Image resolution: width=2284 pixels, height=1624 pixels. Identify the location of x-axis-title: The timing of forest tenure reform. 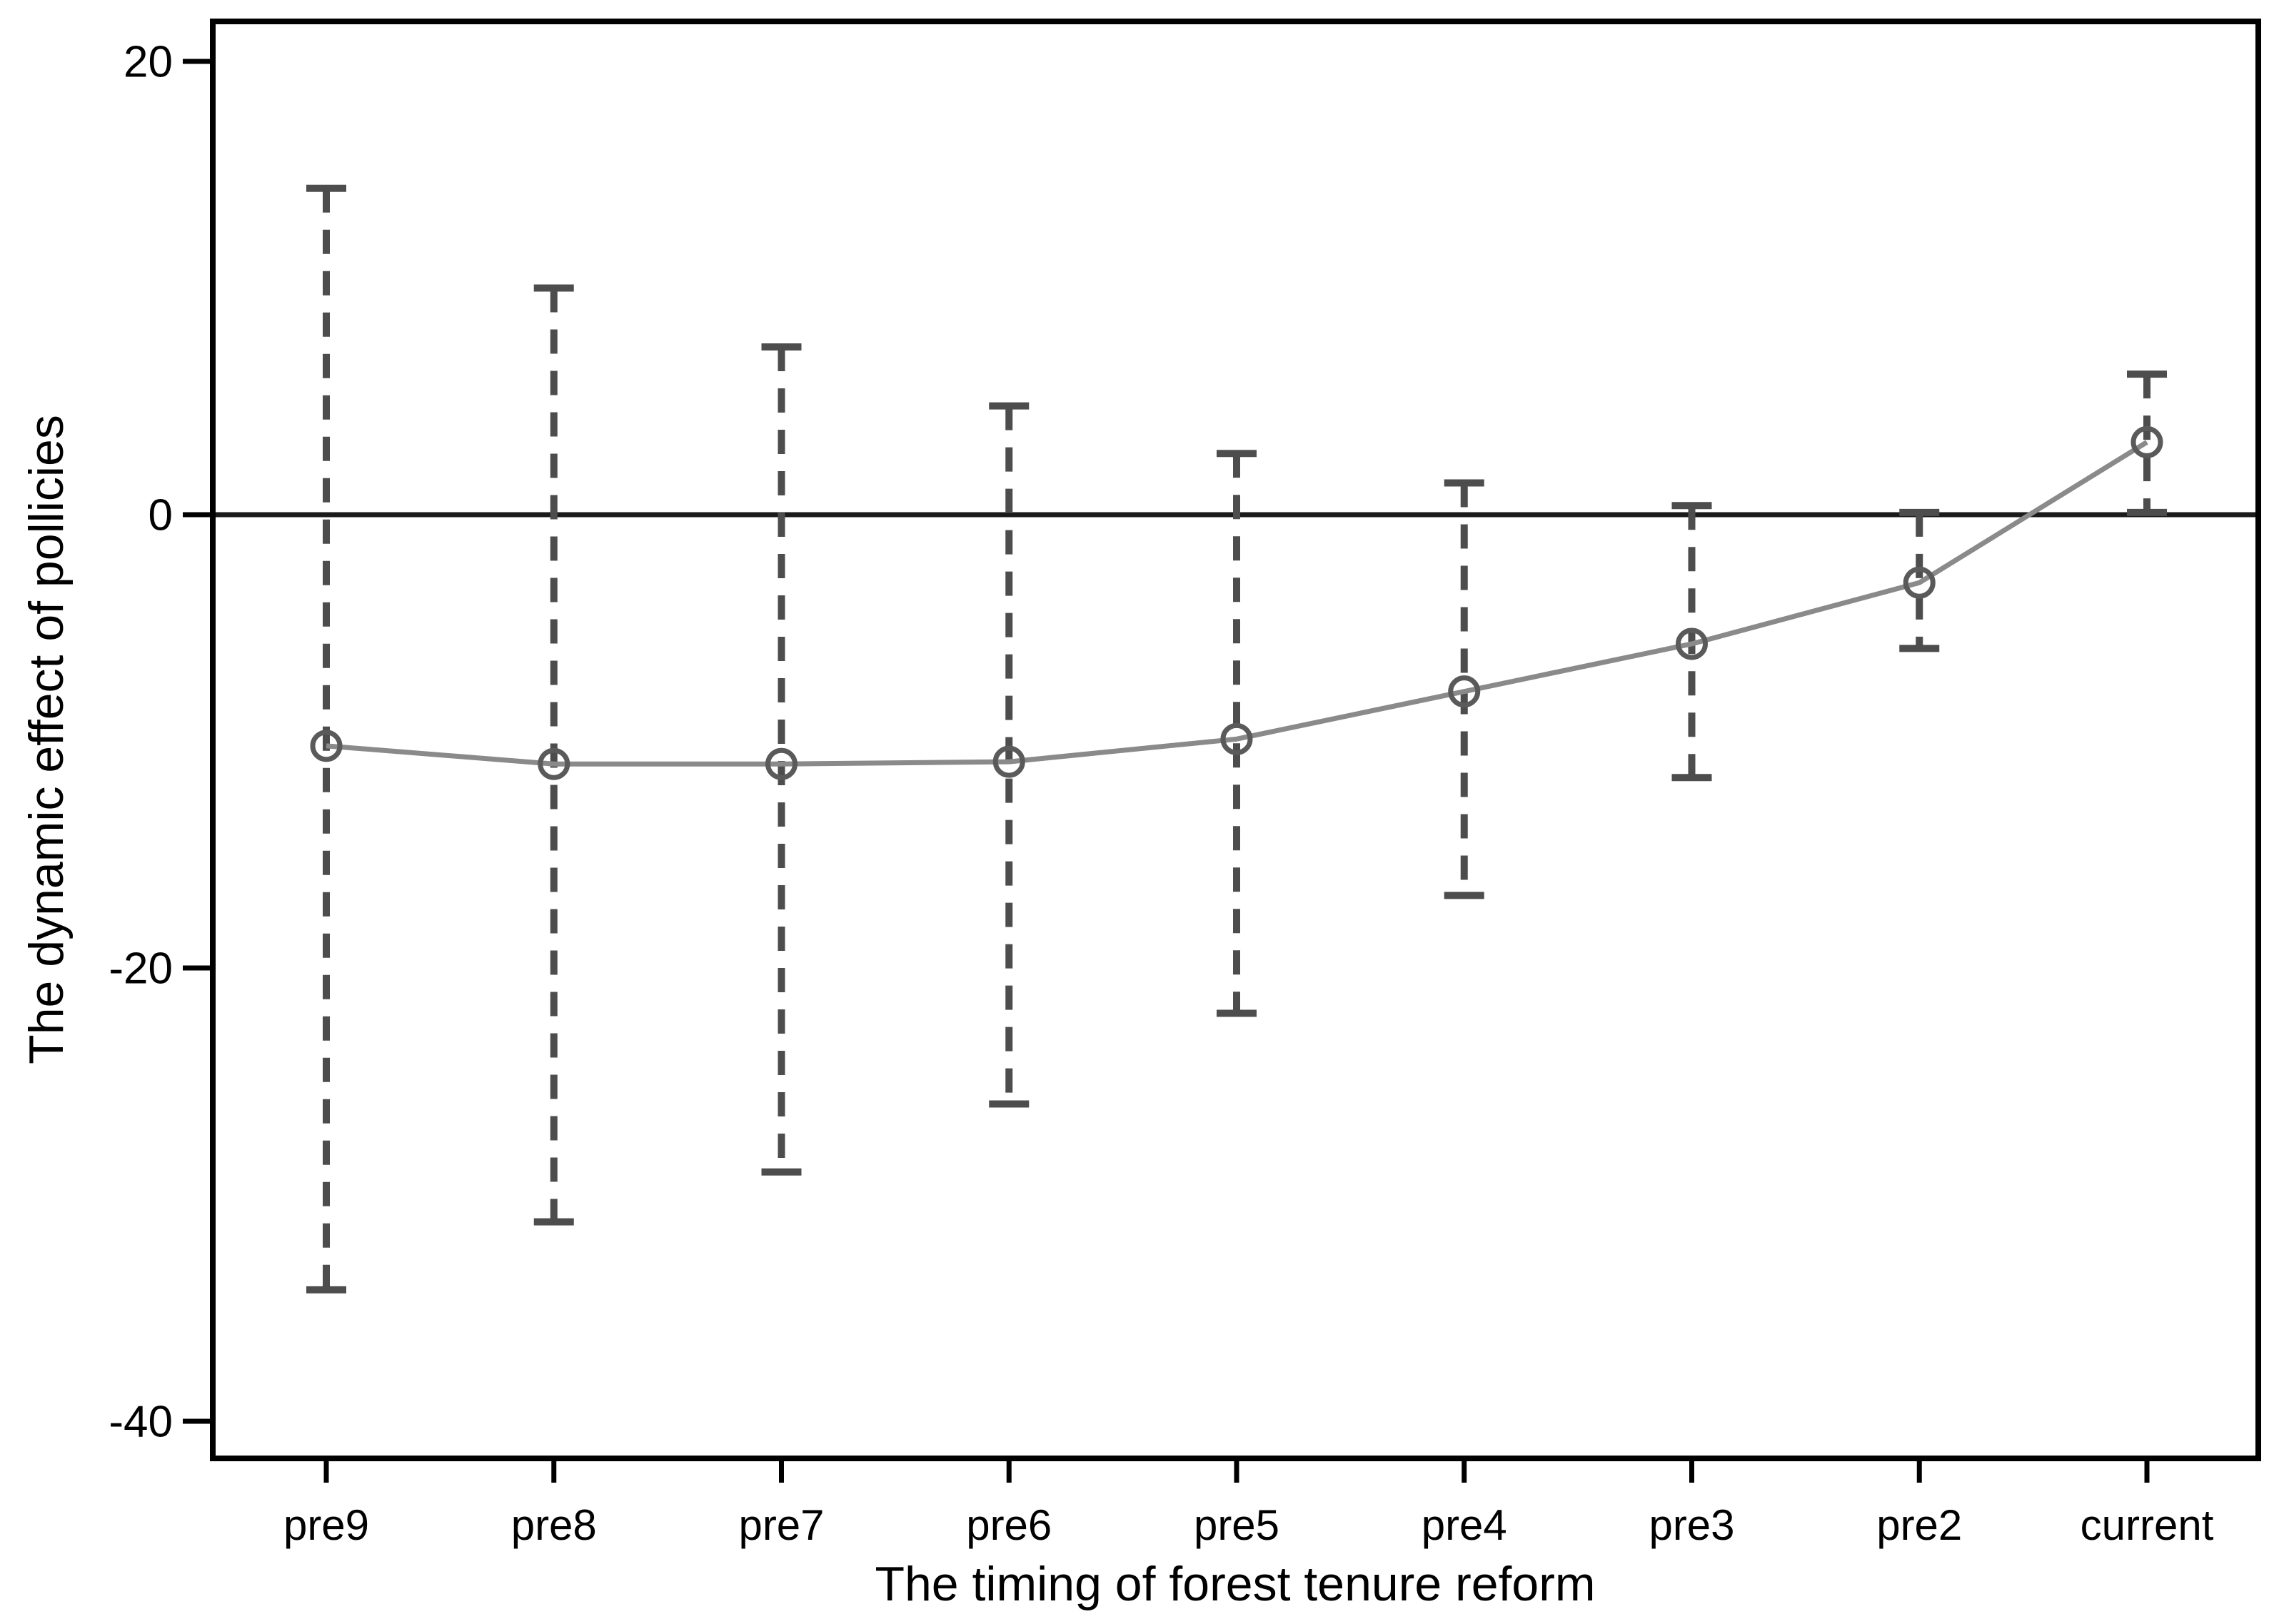
(1235, 1584).